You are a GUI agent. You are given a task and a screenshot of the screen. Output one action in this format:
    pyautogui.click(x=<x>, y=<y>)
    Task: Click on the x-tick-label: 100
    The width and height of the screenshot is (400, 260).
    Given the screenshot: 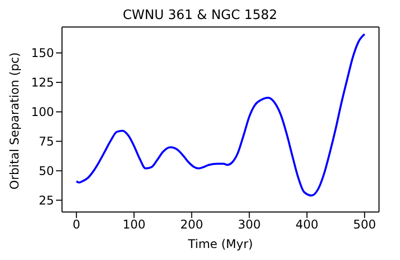 What is the action you would take?
    pyautogui.click(x=134, y=225)
    